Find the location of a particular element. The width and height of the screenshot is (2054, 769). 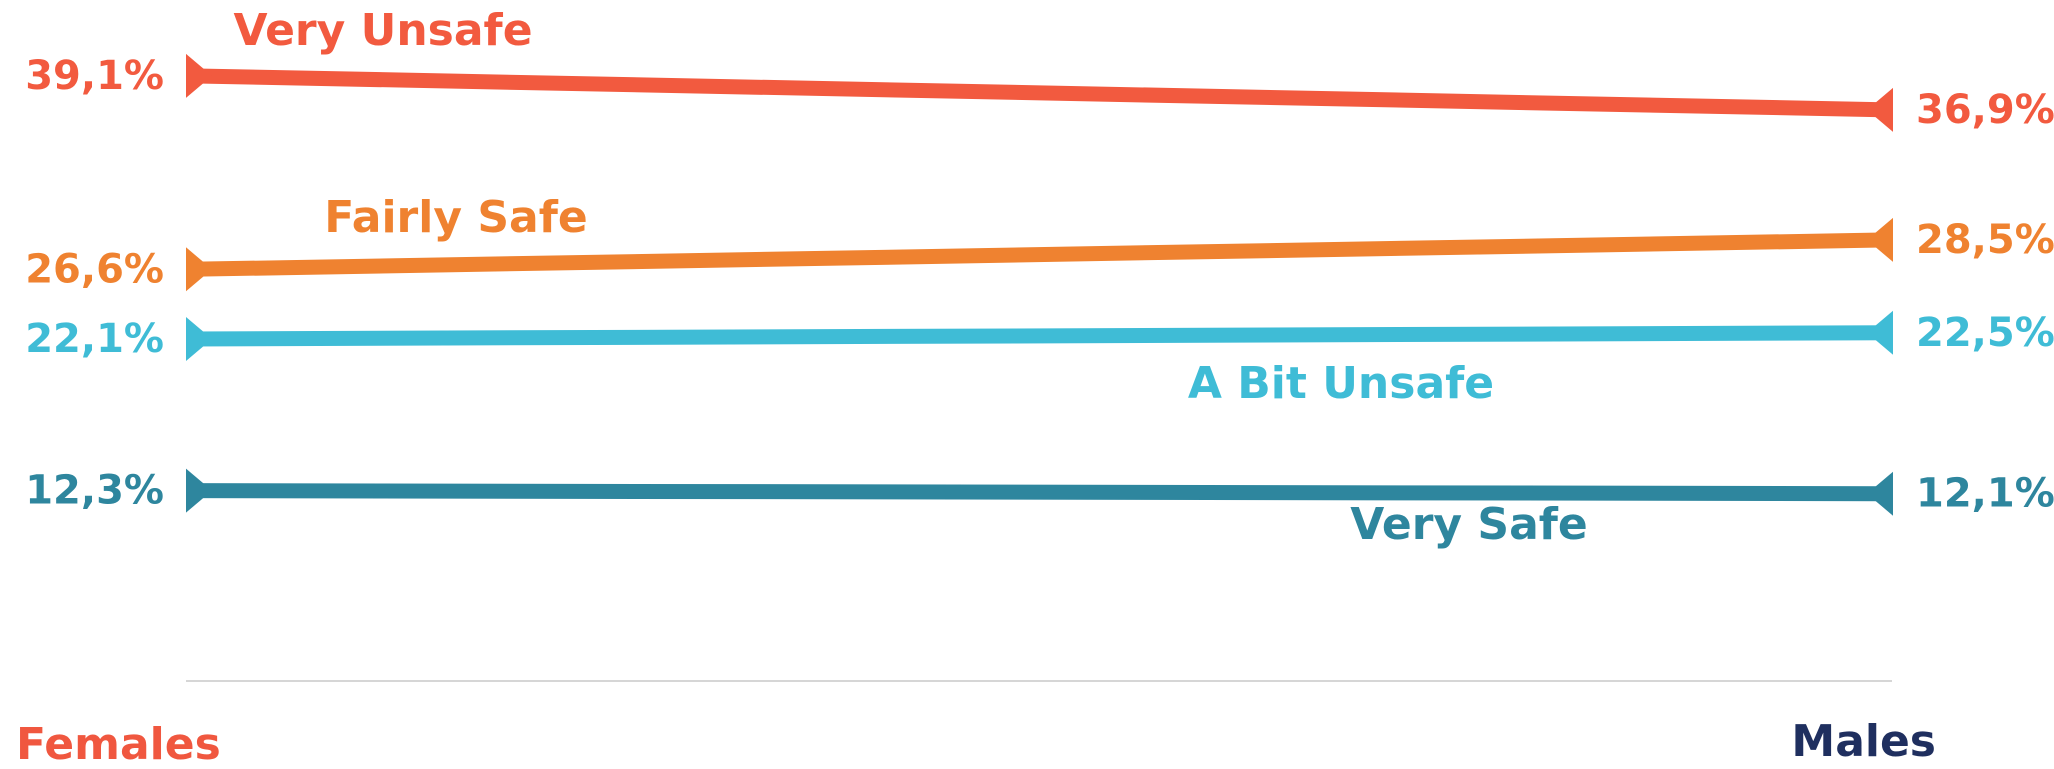

series-label: Very Unsafe is located at coordinates (382, 30).